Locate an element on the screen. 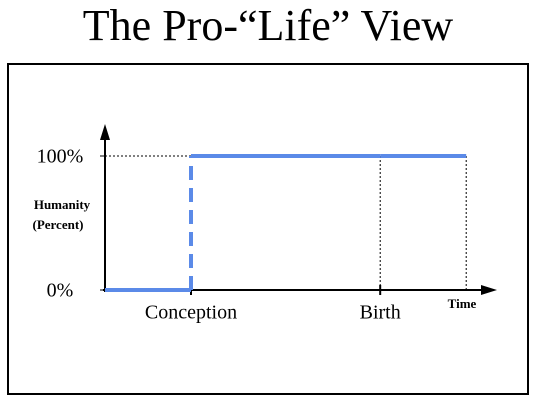 This screenshot has width=537, height=403. x-tick-label: Birth is located at coordinates (380, 313).